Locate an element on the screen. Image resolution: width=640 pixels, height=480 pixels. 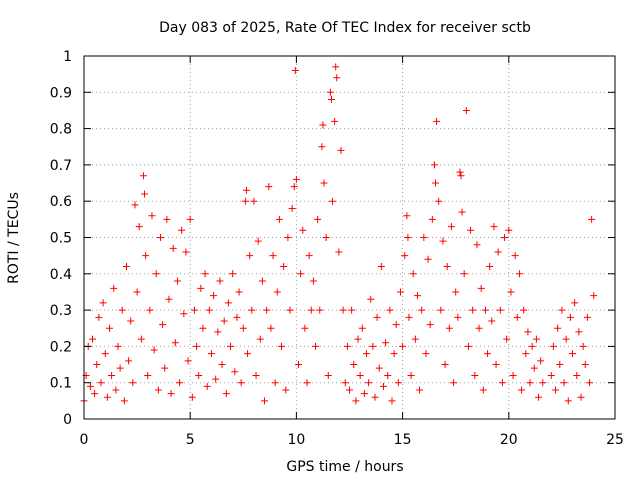
y-tick-label: 0.3 is located at coordinates (61, 311).